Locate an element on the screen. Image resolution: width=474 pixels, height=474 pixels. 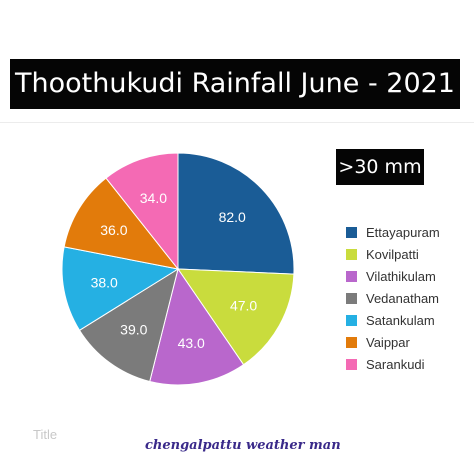
divider is located at coordinates (237, 122).